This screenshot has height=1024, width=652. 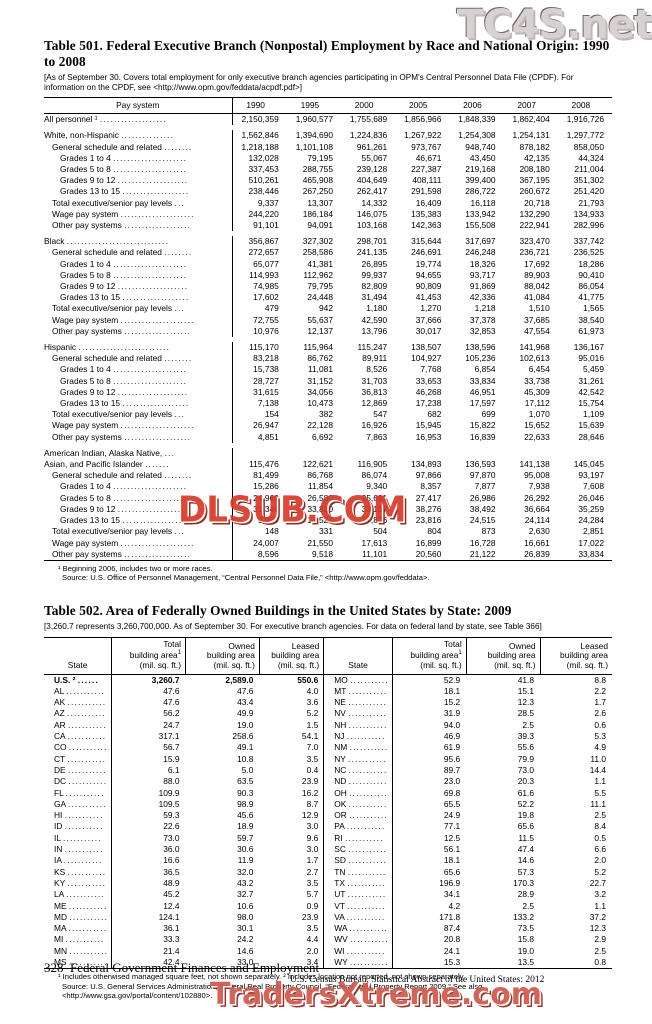 What do you see at coordinates (268, 553) in the screenshot?
I see `cell-1990: 8,596` at bounding box center [268, 553].